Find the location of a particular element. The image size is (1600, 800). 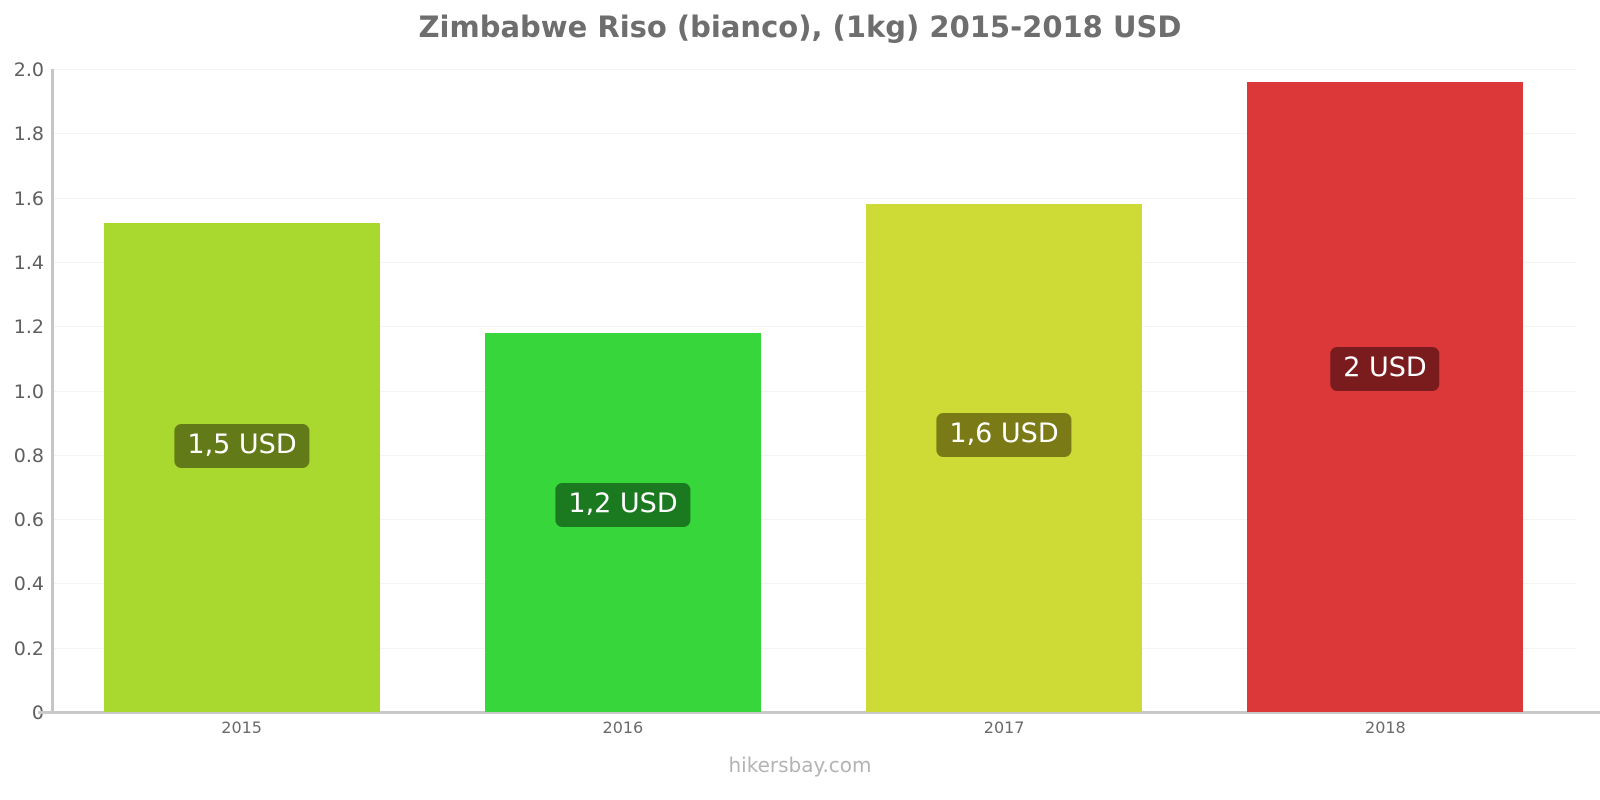

footer-watermark: hikersbay.com is located at coordinates (800, 765).